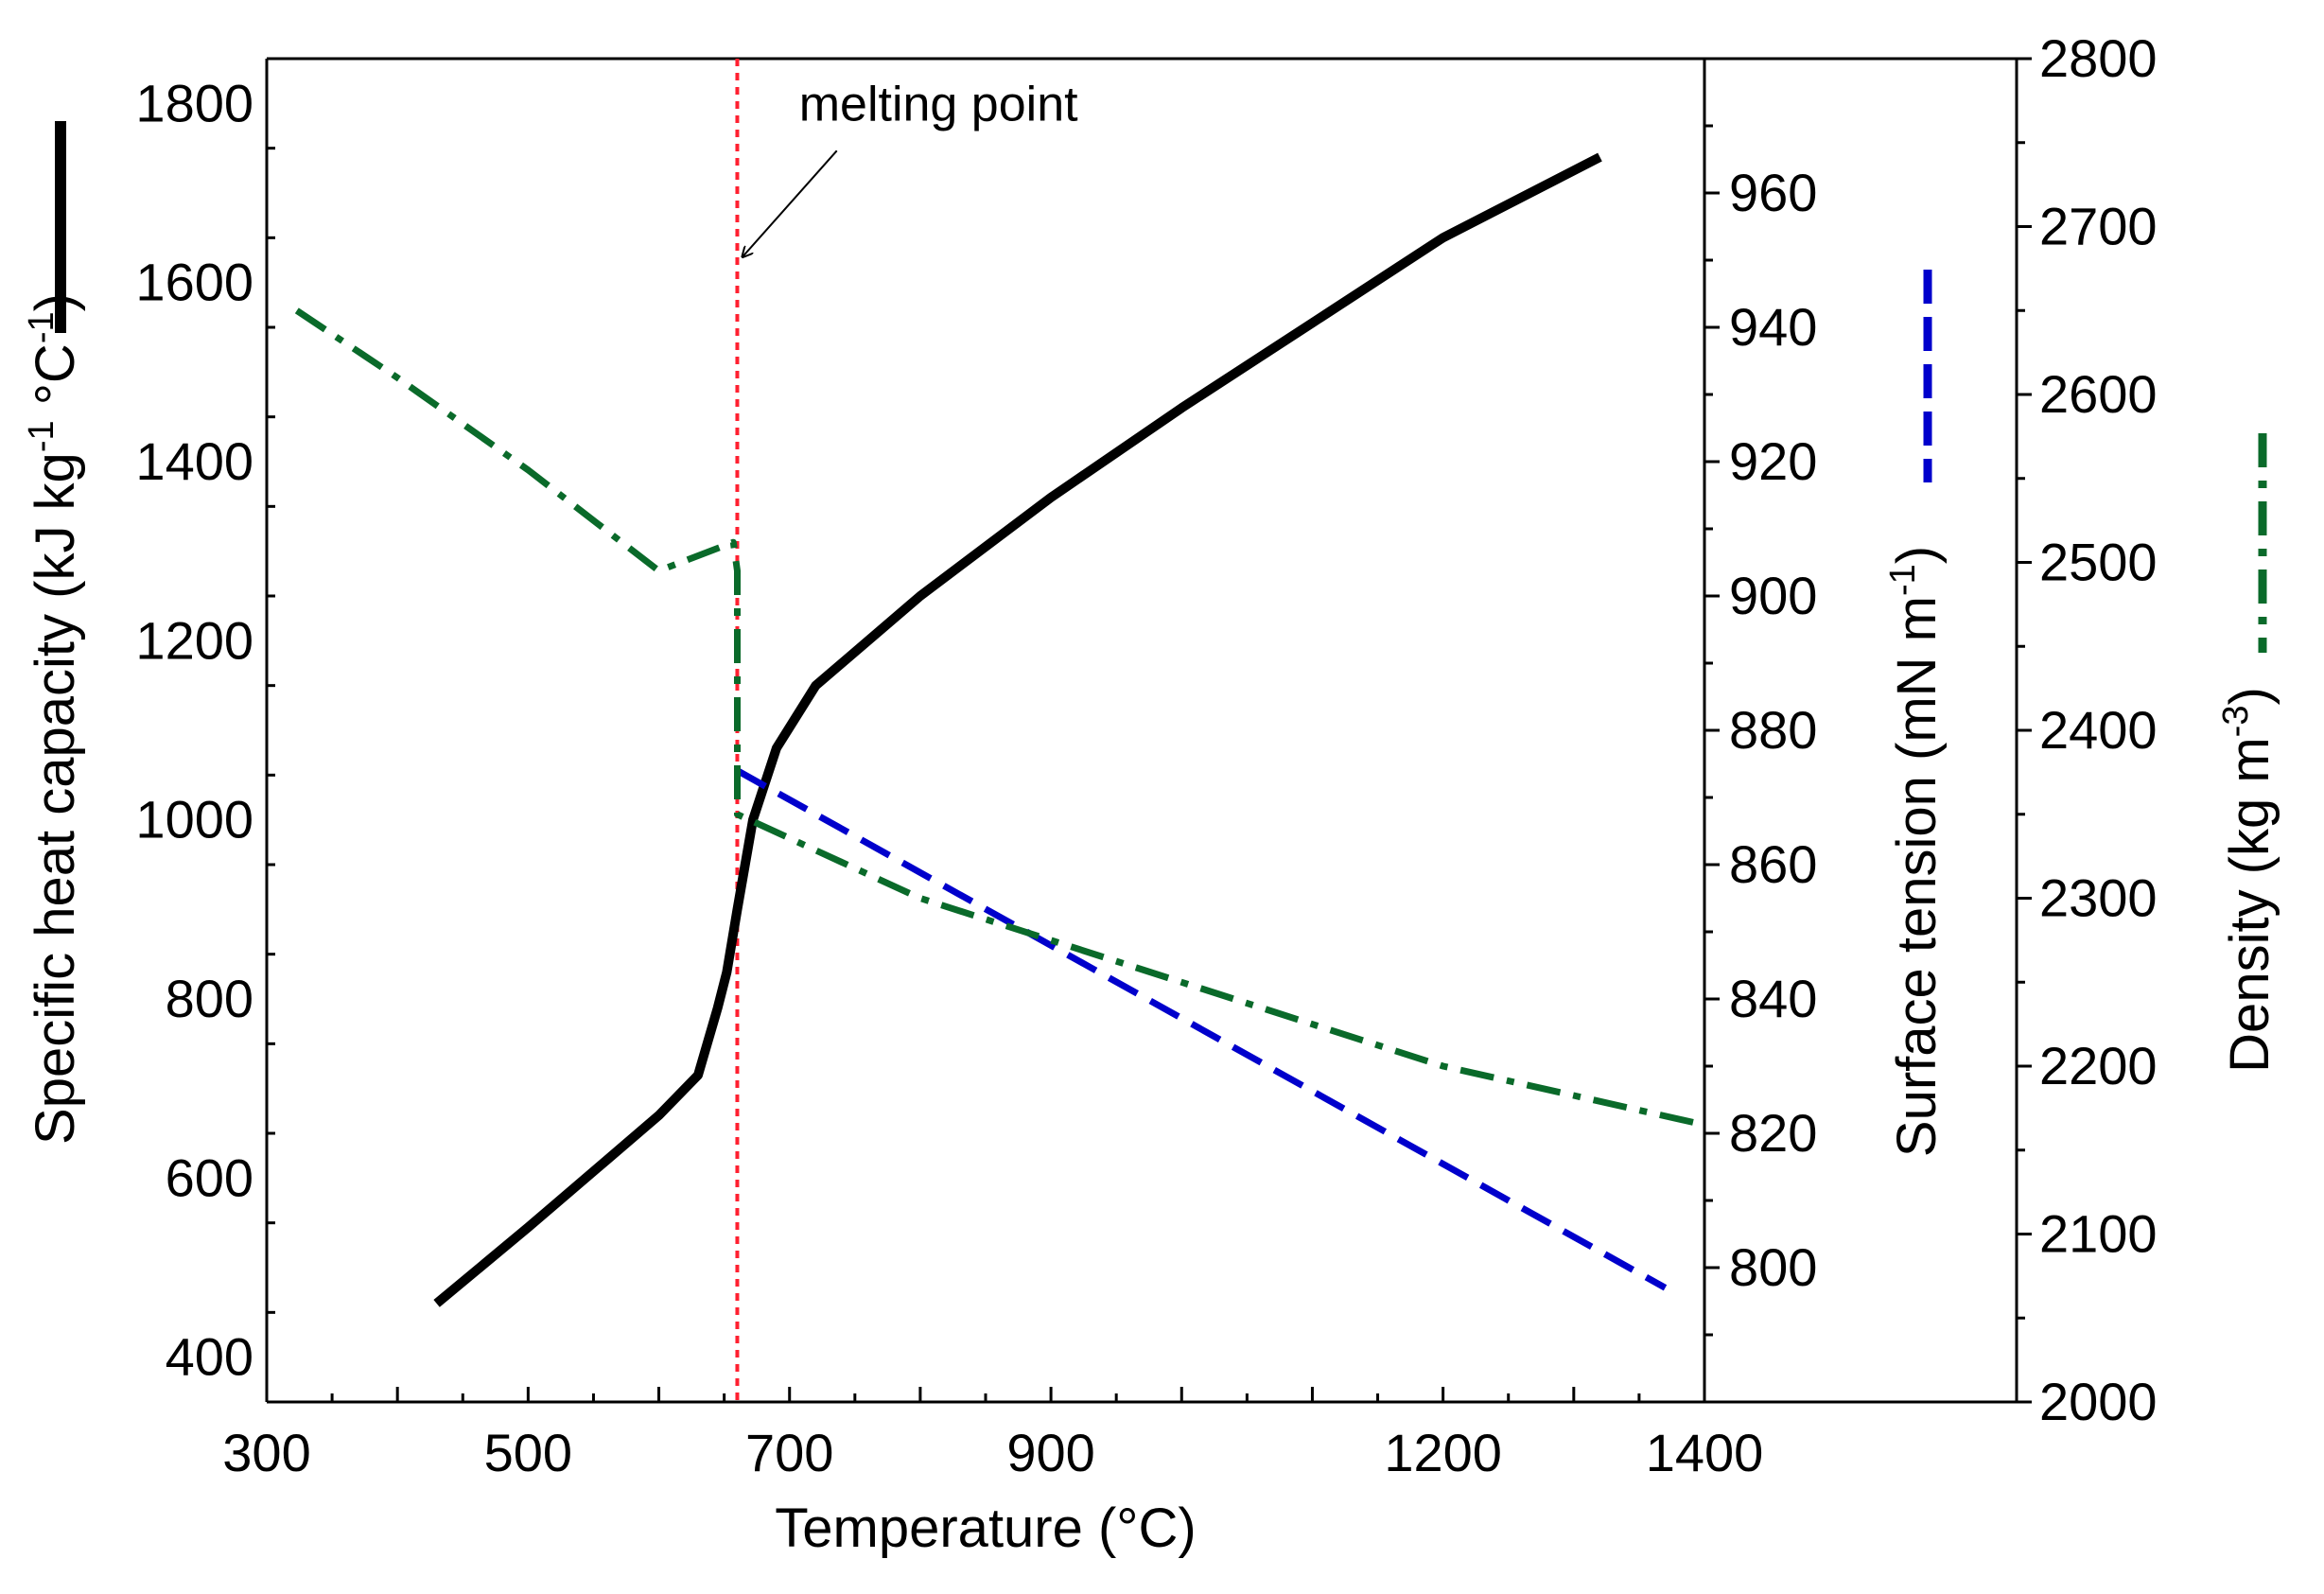 The image size is (2324, 1594). I want to click on left-y-tick-label: 800, so click(210, 999).